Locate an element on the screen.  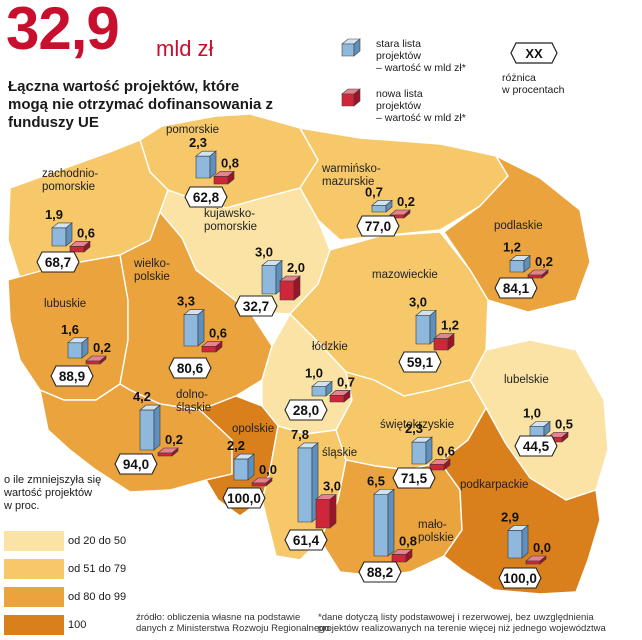
value-old-lubuskie: 1,6 is located at coordinates (70, 329).